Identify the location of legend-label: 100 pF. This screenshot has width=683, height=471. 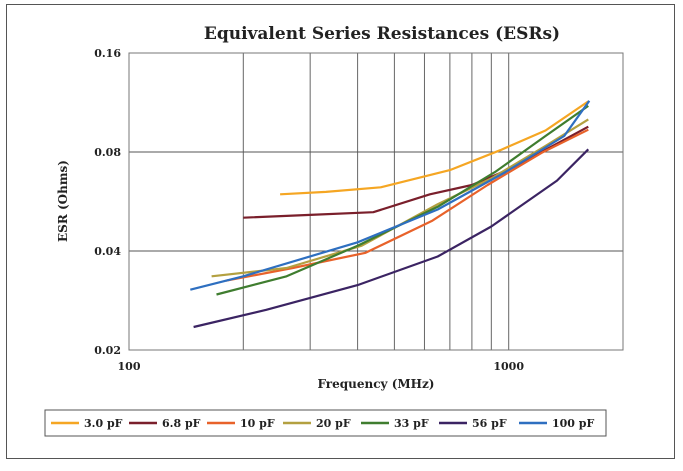
(573, 423).